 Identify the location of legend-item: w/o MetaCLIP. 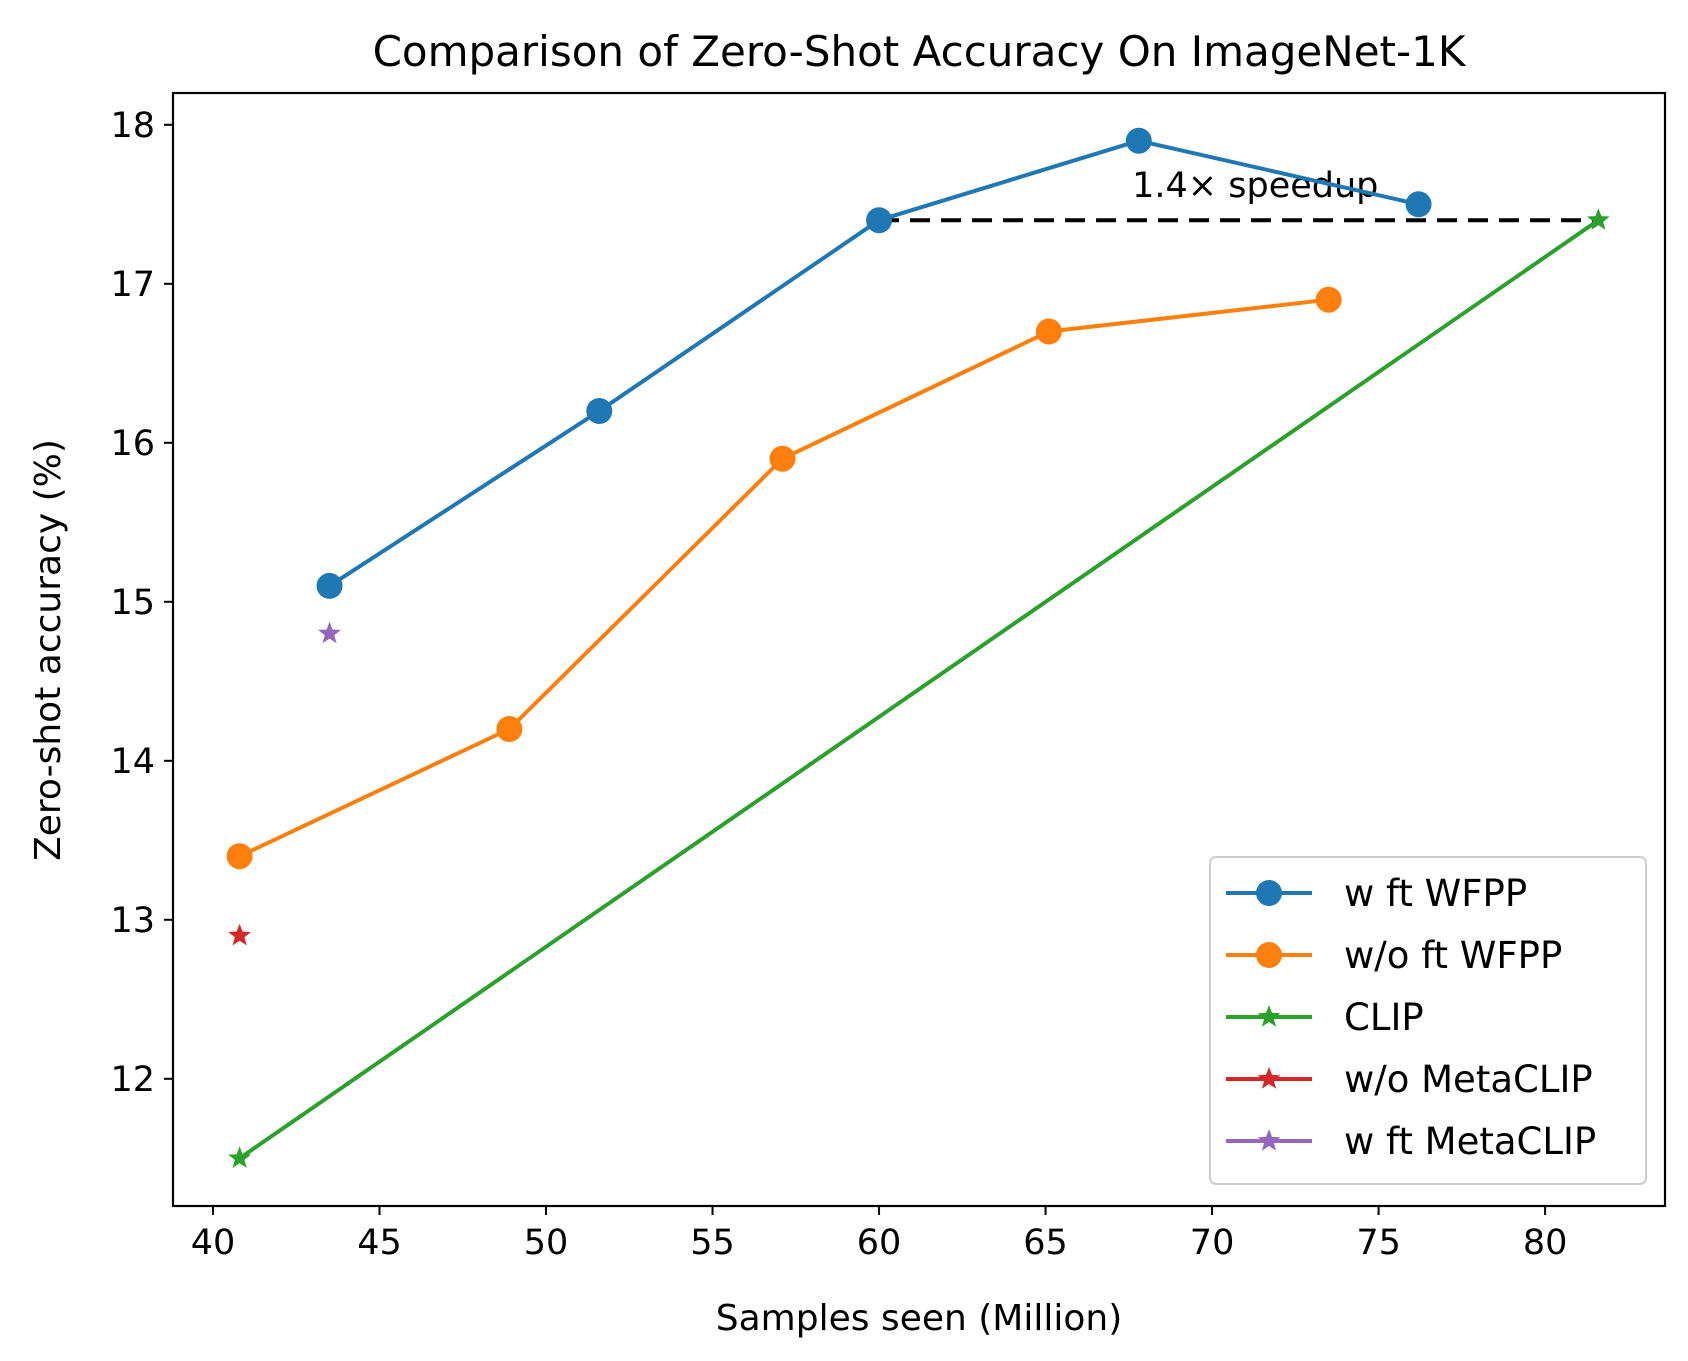
(1409, 1079).